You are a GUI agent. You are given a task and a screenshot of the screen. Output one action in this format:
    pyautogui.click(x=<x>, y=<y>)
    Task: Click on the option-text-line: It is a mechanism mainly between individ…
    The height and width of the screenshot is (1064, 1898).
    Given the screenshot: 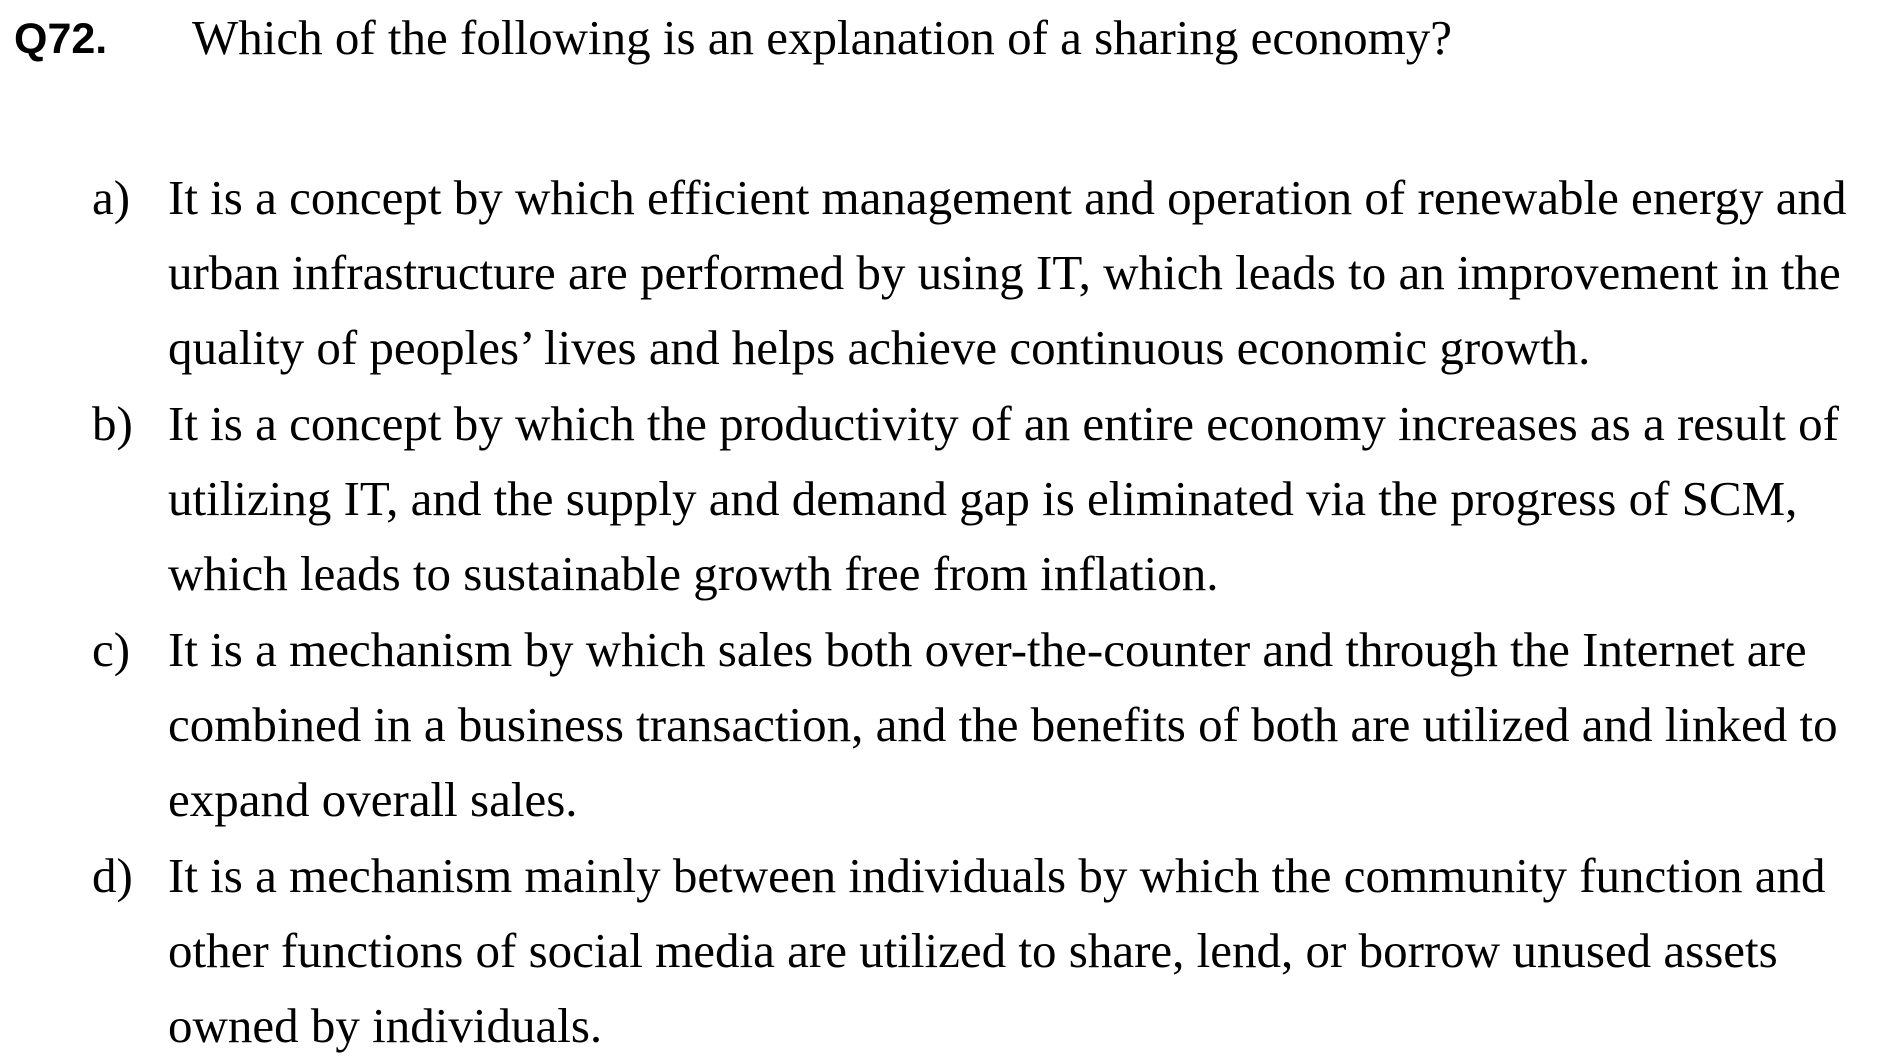 What is the action you would take?
    pyautogui.click(x=997, y=875)
    